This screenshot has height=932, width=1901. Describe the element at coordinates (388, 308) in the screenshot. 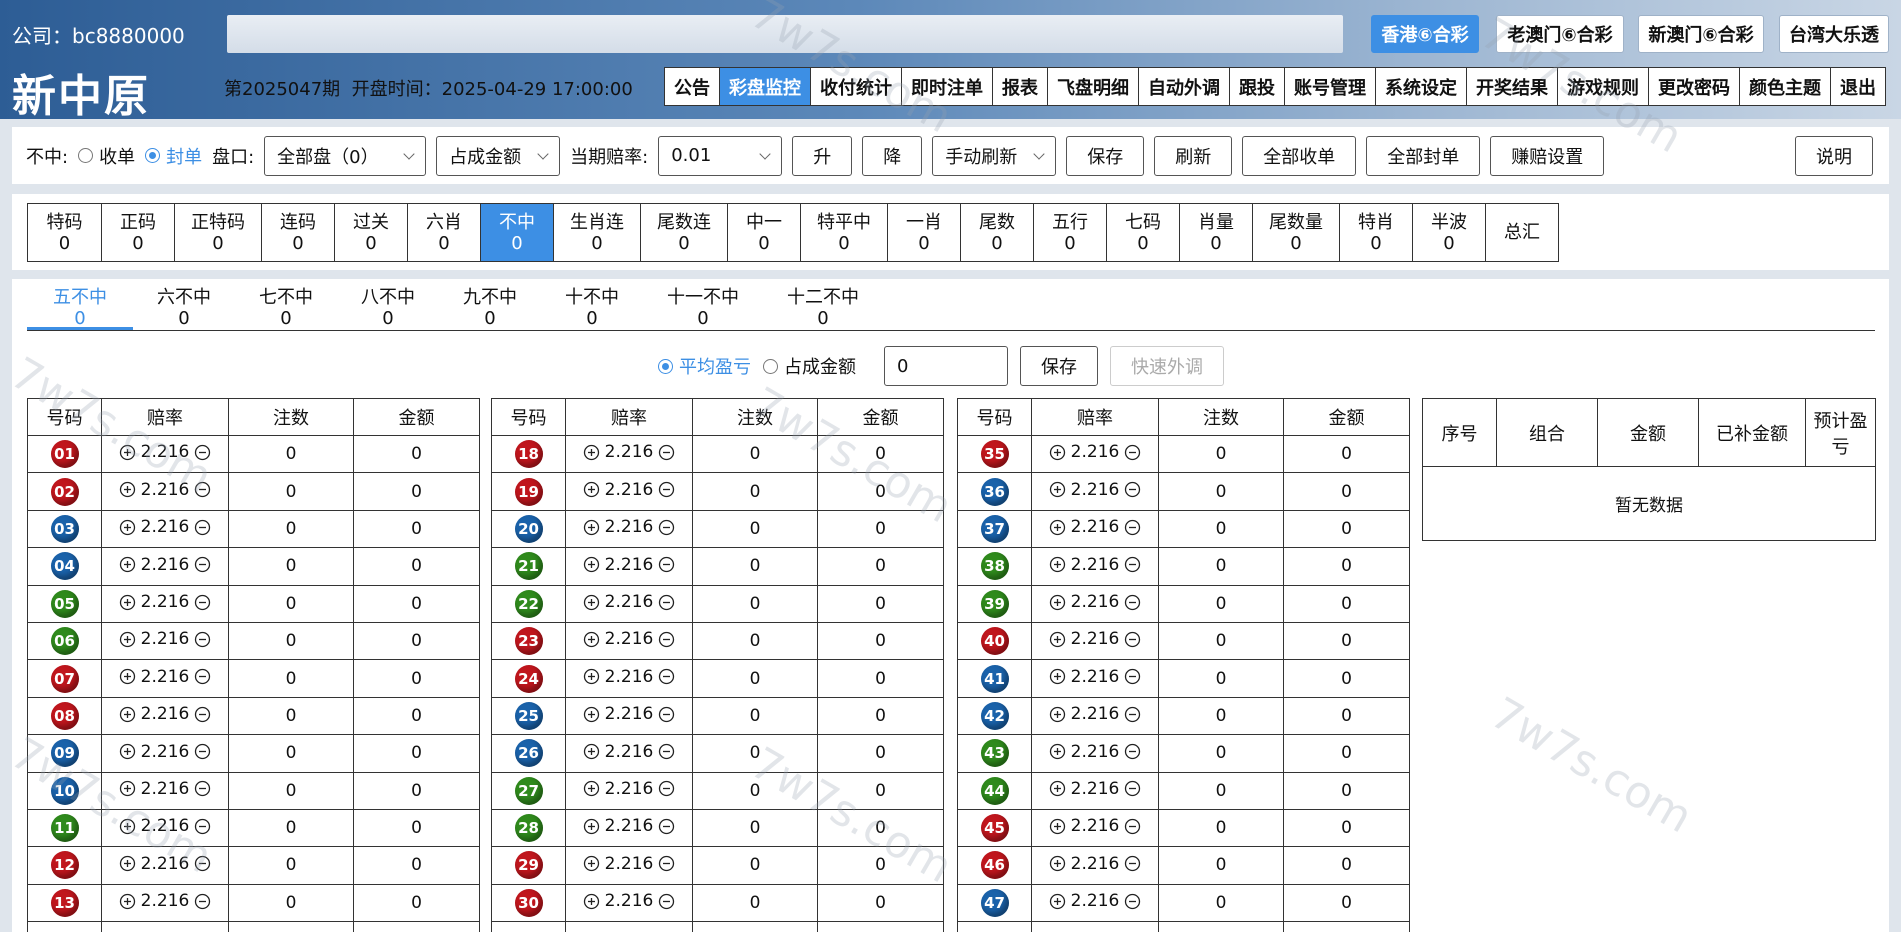

I see `subtab: 八不中 0` at that location.